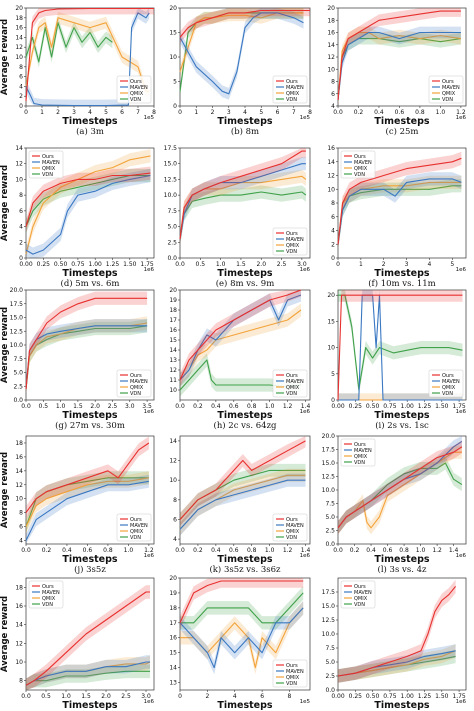 This screenshot has height=711, width=474. What do you see at coordinates (430, 264) in the screenshot?
I see `x-tick-label: 4` at bounding box center [430, 264].